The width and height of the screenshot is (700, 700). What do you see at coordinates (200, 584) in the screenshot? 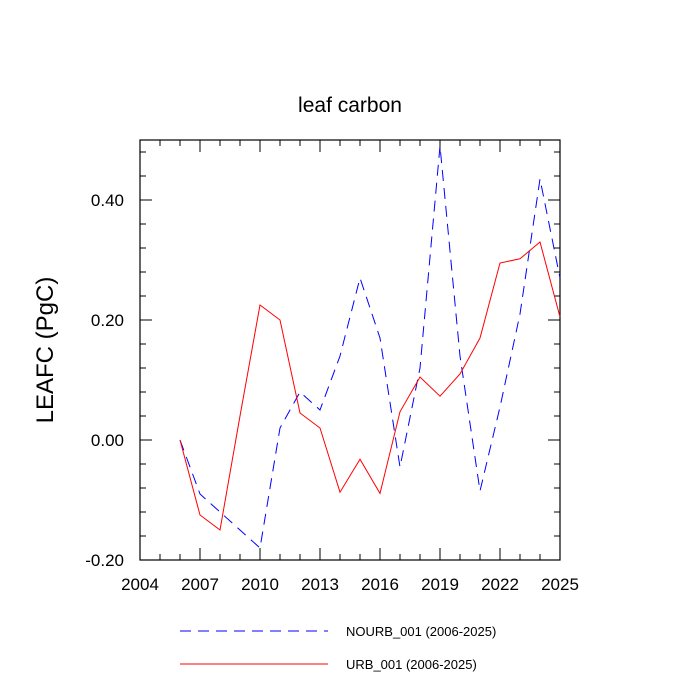
I see `x-tick-label: 2007` at bounding box center [200, 584].